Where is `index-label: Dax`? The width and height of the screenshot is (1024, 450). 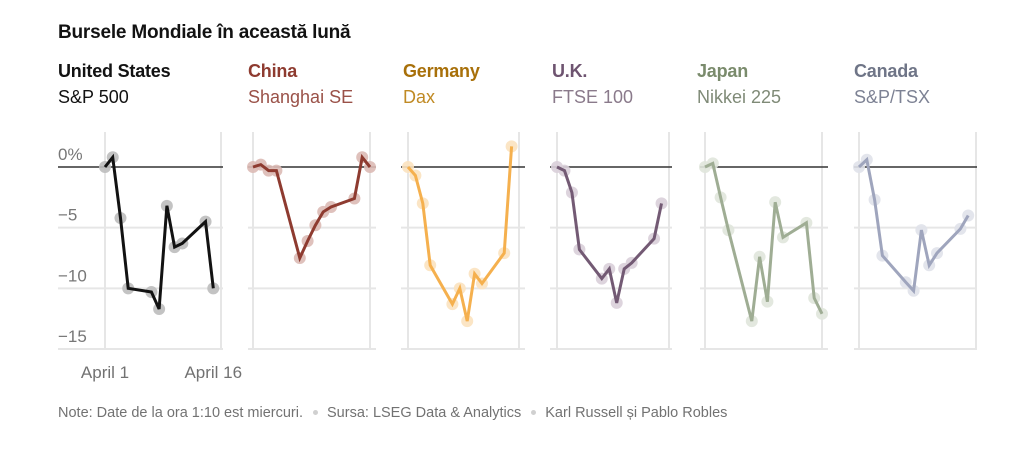 index-label: Dax is located at coordinates (419, 97).